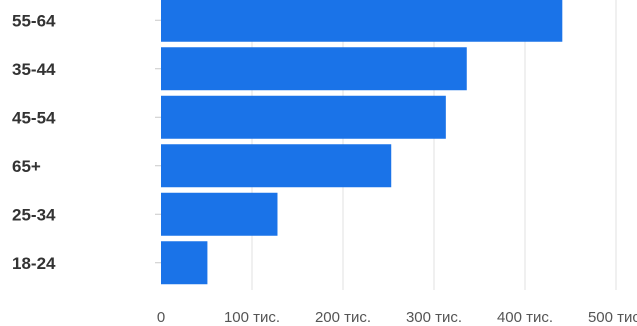 The height and width of the screenshot is (326, 637). I want to click on category-label: 45-54, so click(34, 117).